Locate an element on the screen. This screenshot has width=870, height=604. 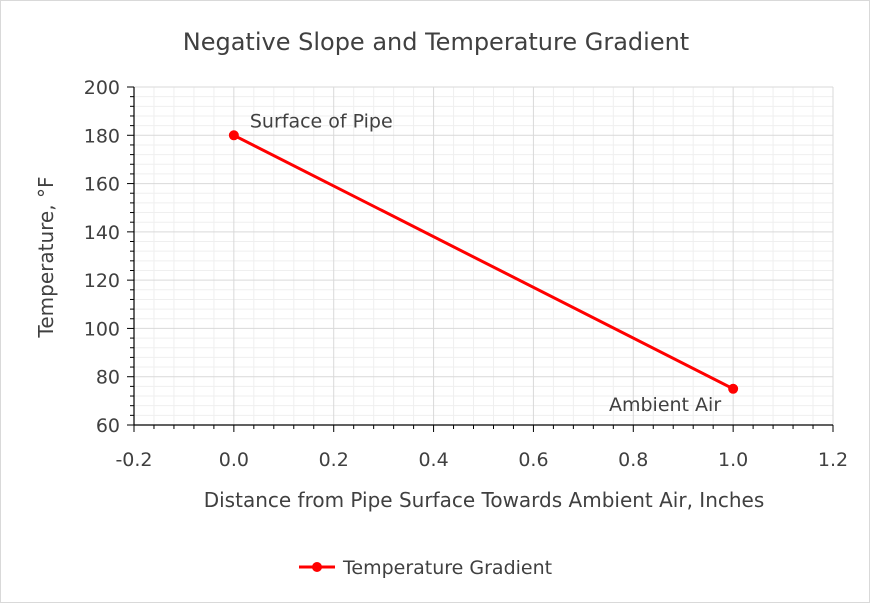
x-tick-label: 0.6 is located at coordinates (533, 460).